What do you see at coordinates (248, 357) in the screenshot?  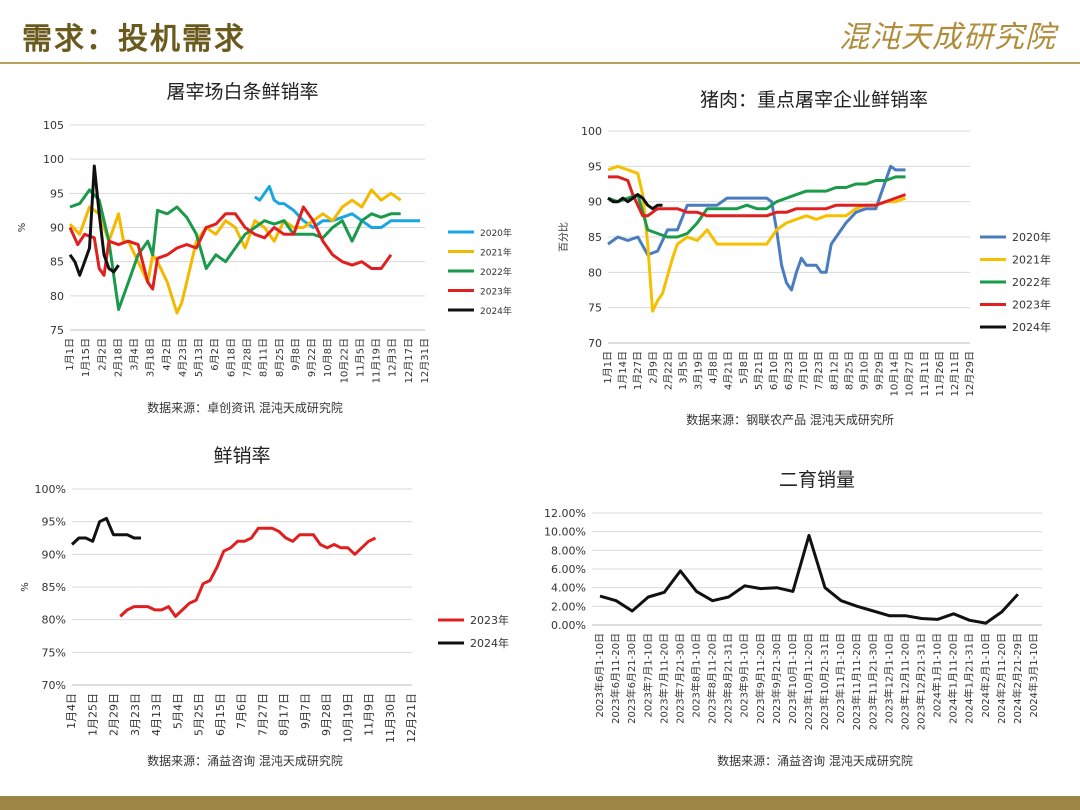 I see `x-tick-label: 7月28日` at bounding box center [248, 357].